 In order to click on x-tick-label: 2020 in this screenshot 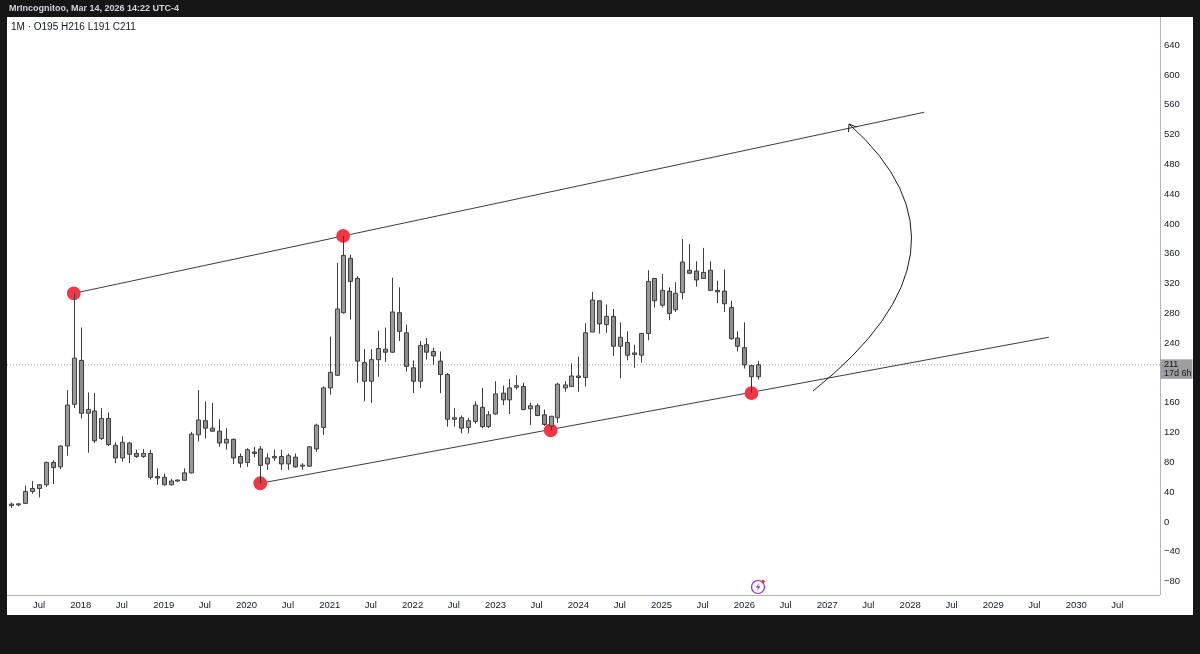, I will do `click(247, 604)`.